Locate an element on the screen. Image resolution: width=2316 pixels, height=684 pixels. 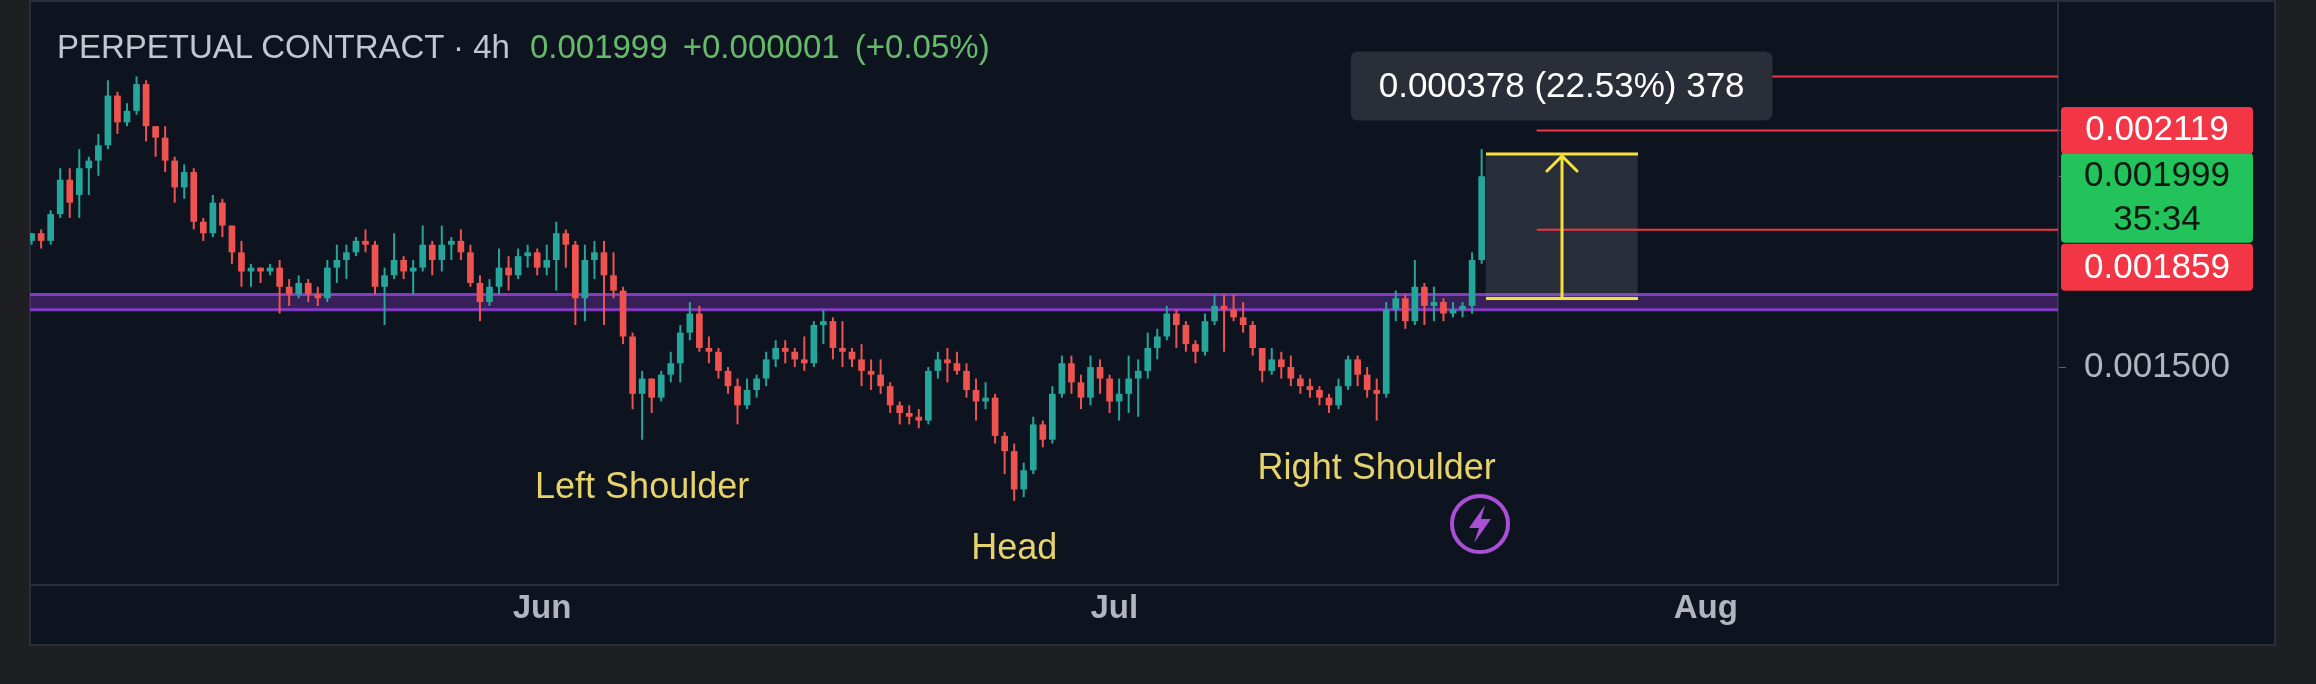
x-tick-label: Jun is located at coordinates (542, 606).